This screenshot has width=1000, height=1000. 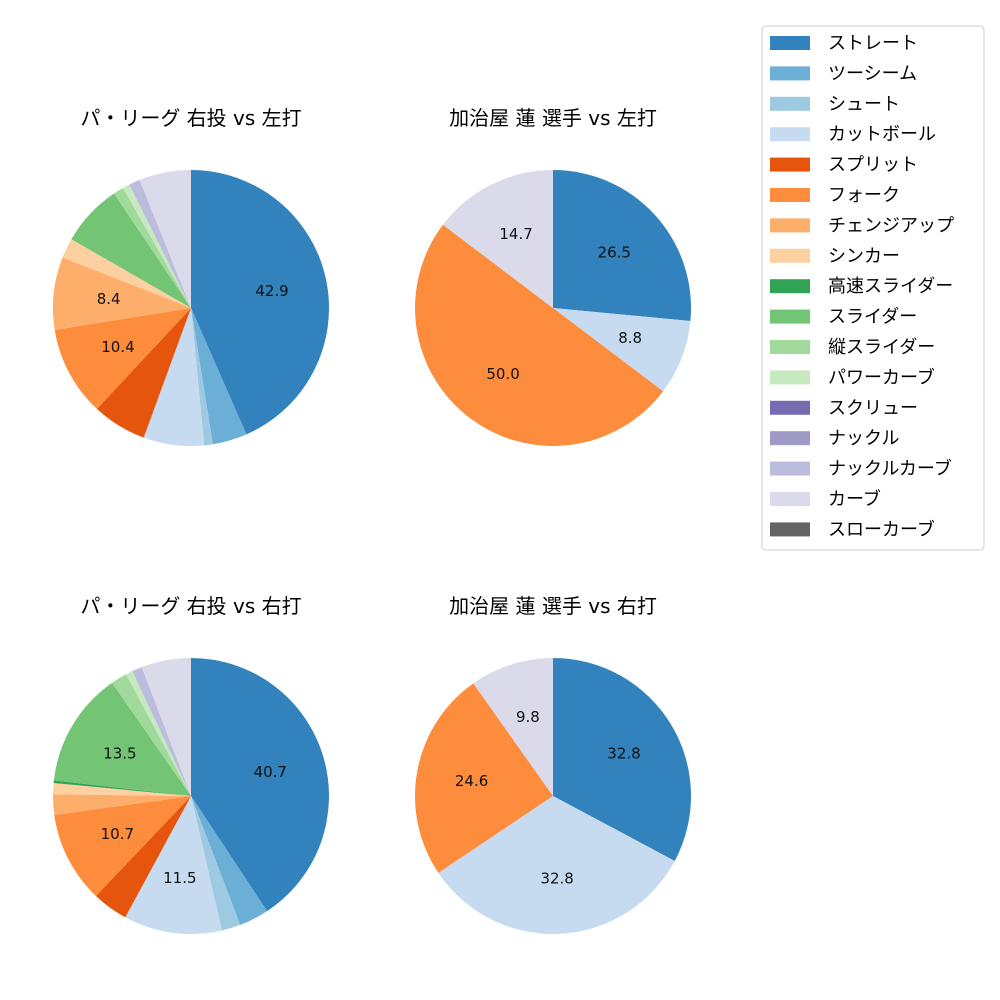 What do you see at coordinates (271, 291) in the screenshot?
I see `pie-1-slice-1-label: 42.9` at bounding box center [271, 291].